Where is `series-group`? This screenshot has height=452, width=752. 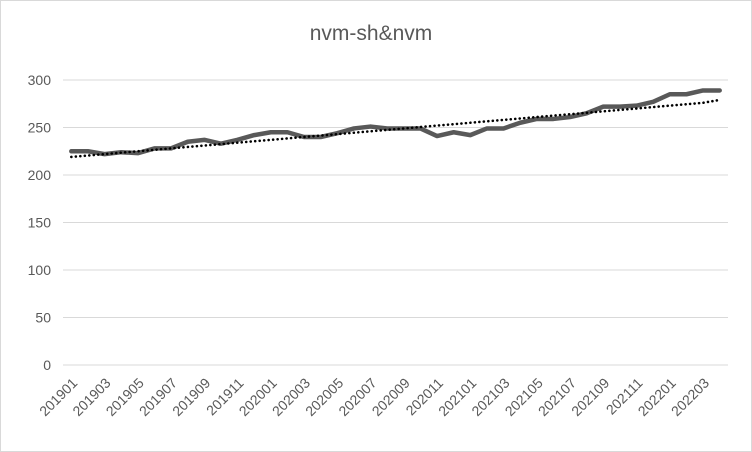 series-group is located at coordinates (395, 123).